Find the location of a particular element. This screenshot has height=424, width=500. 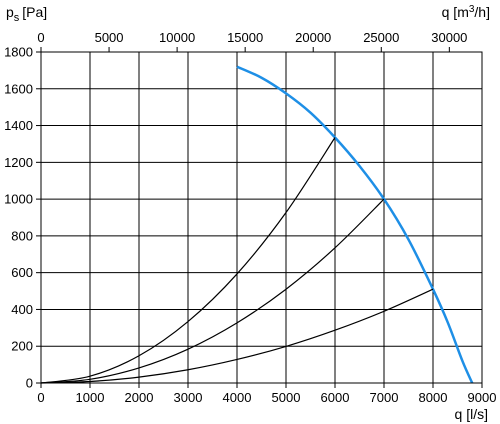

y-tick-label: 1400 is located at coordinates (18, 125).